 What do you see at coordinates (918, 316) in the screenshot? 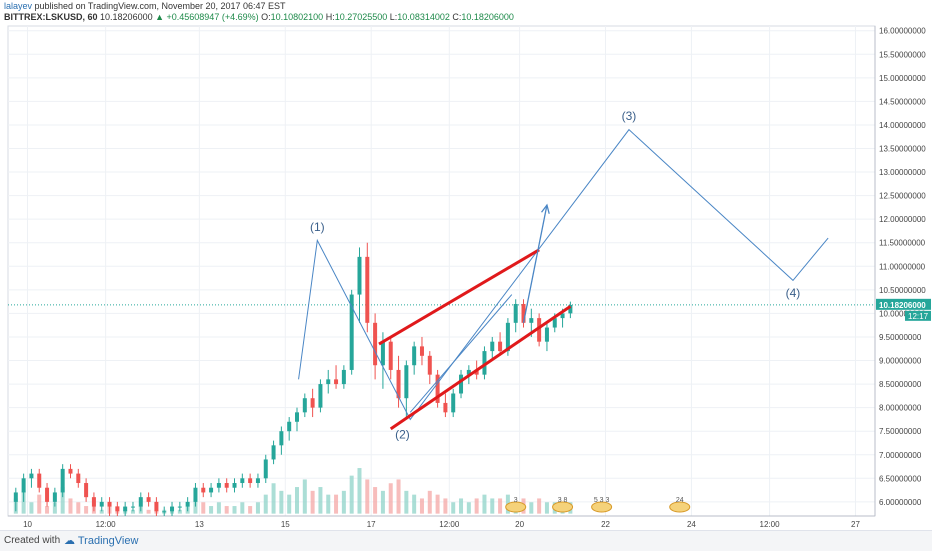
I see `countdown-tag-text: 12:17` at bounding box center [918, 316].